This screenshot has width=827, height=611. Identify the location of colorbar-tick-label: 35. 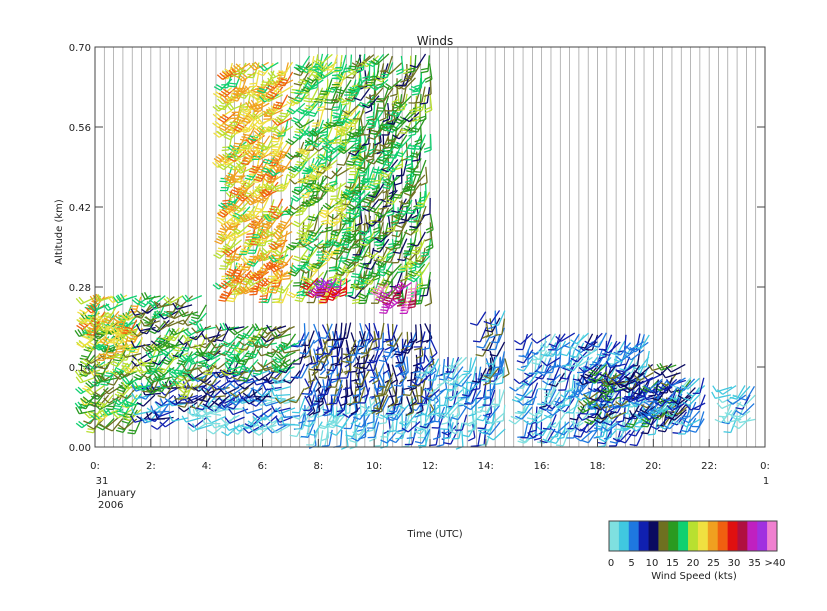
(754, 563).